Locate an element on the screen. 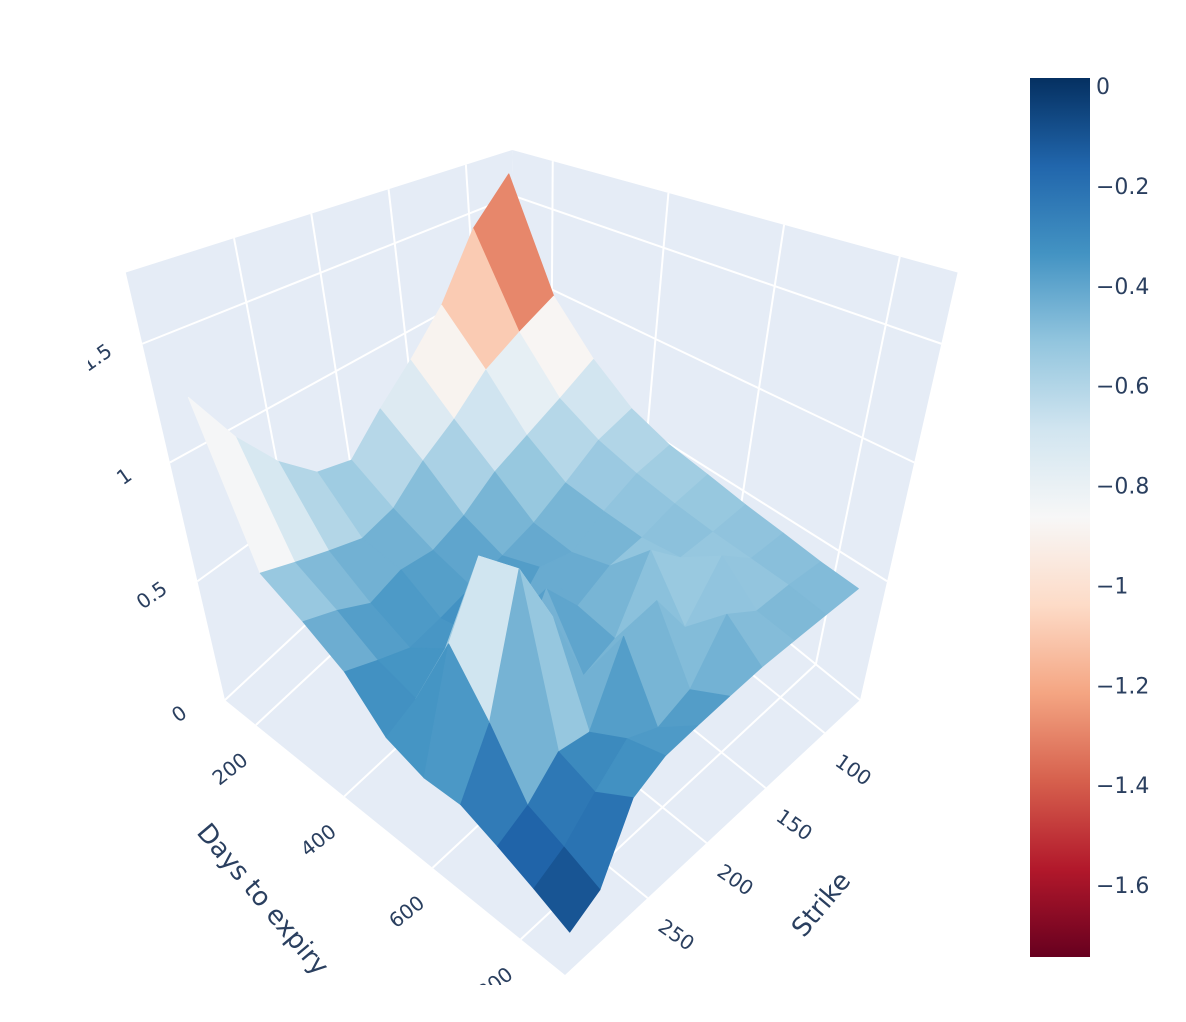 The height and width of the screenshot is (1022, 1186). y-axis-title: Strike is located at coordinates (821, 904).